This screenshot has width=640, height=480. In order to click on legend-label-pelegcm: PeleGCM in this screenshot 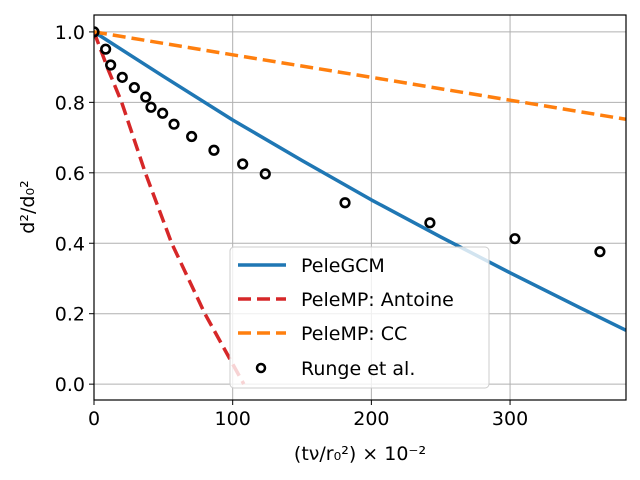, I will do `click(343, 266)`.